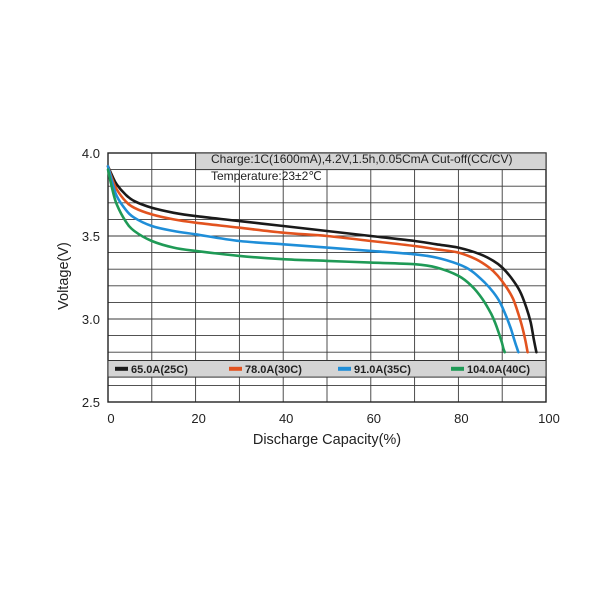  Describe the element at coordinates (286, 418) in the screenshot. I see `x-tick-label: 40` at that location.